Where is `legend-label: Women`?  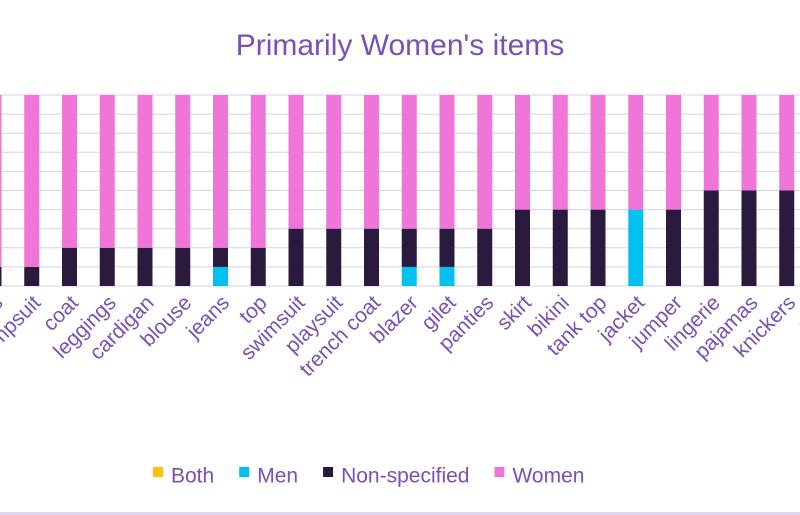
legend-label: Women is located at coordinates (548, 476).